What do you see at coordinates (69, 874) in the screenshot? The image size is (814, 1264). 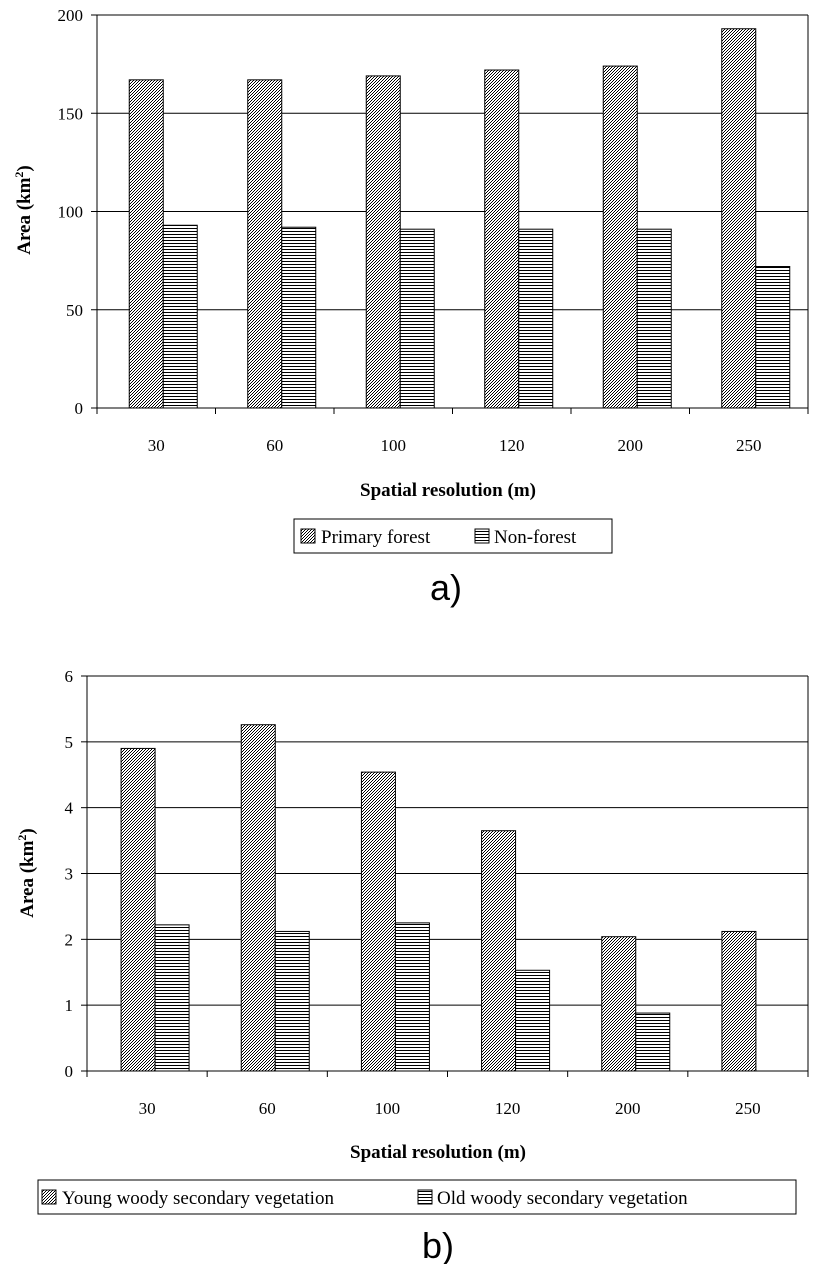 I see `y-tick-label: 3` at bounding box center [69, 874].